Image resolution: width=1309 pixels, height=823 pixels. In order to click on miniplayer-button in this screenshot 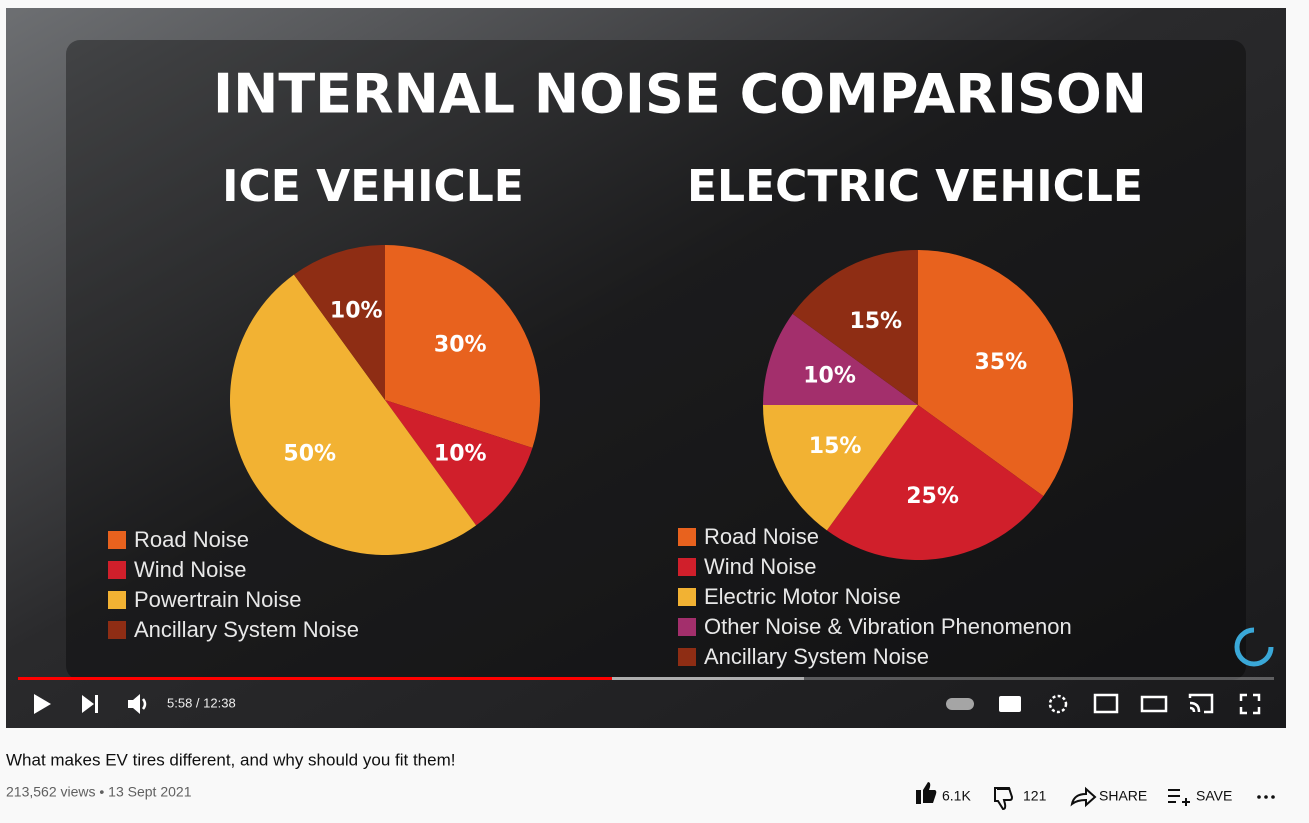, I will do `click(1106, 703)`.